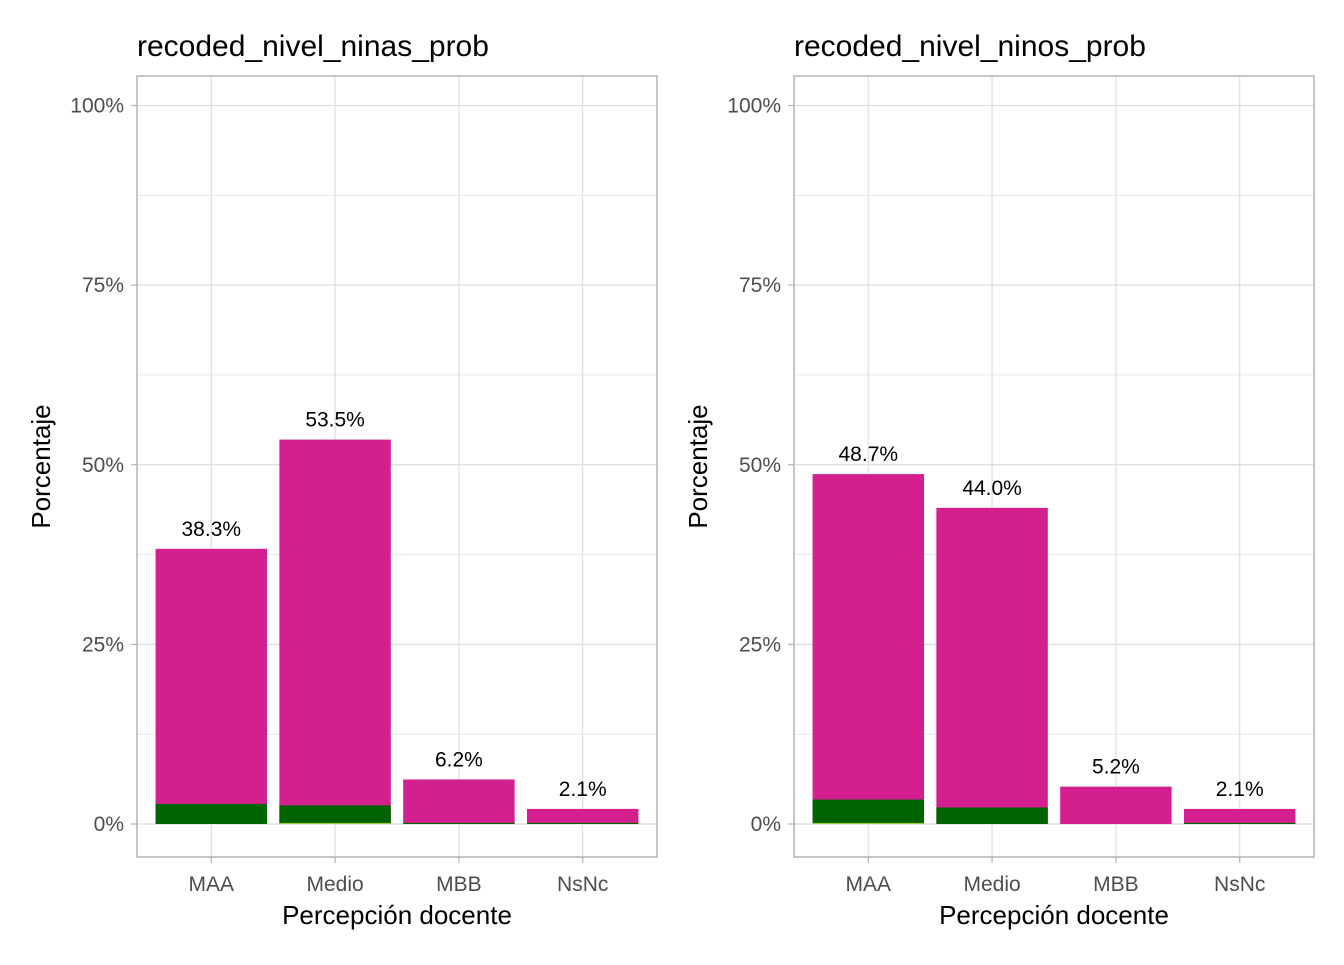  Describe the element at coordinates (459, 759) in the screenshot. I see `data-label: 6.2%` at that location.